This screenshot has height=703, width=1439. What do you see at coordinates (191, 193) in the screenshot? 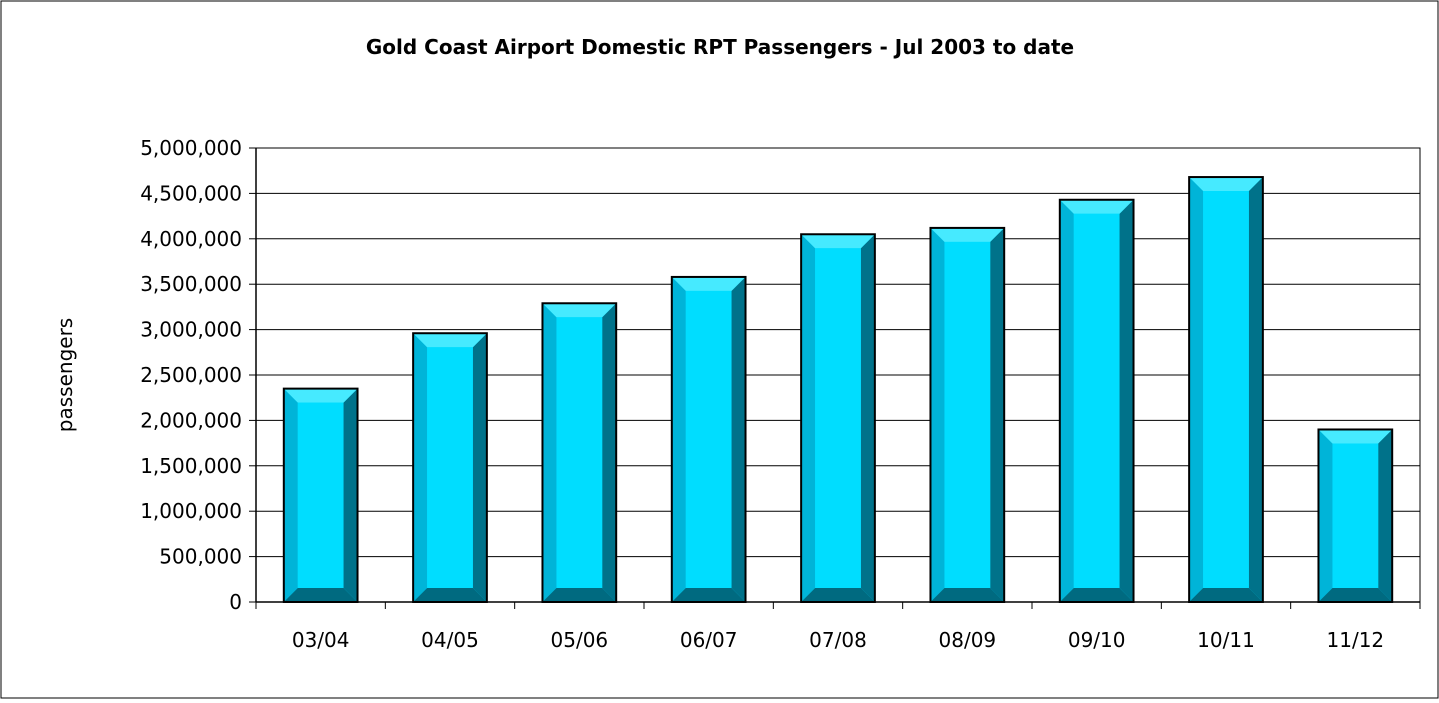
I see `y-tick-label: 4,500,000` at bounding box center [191, 193].